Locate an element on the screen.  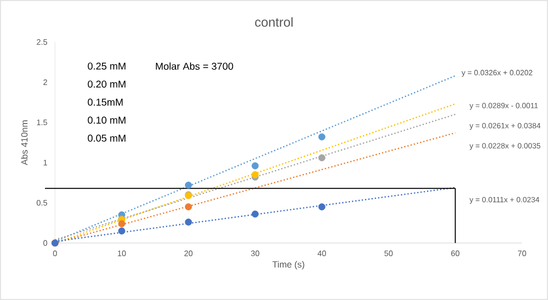
x-axis-title: Time (s) is located at coordinates (288, 265).